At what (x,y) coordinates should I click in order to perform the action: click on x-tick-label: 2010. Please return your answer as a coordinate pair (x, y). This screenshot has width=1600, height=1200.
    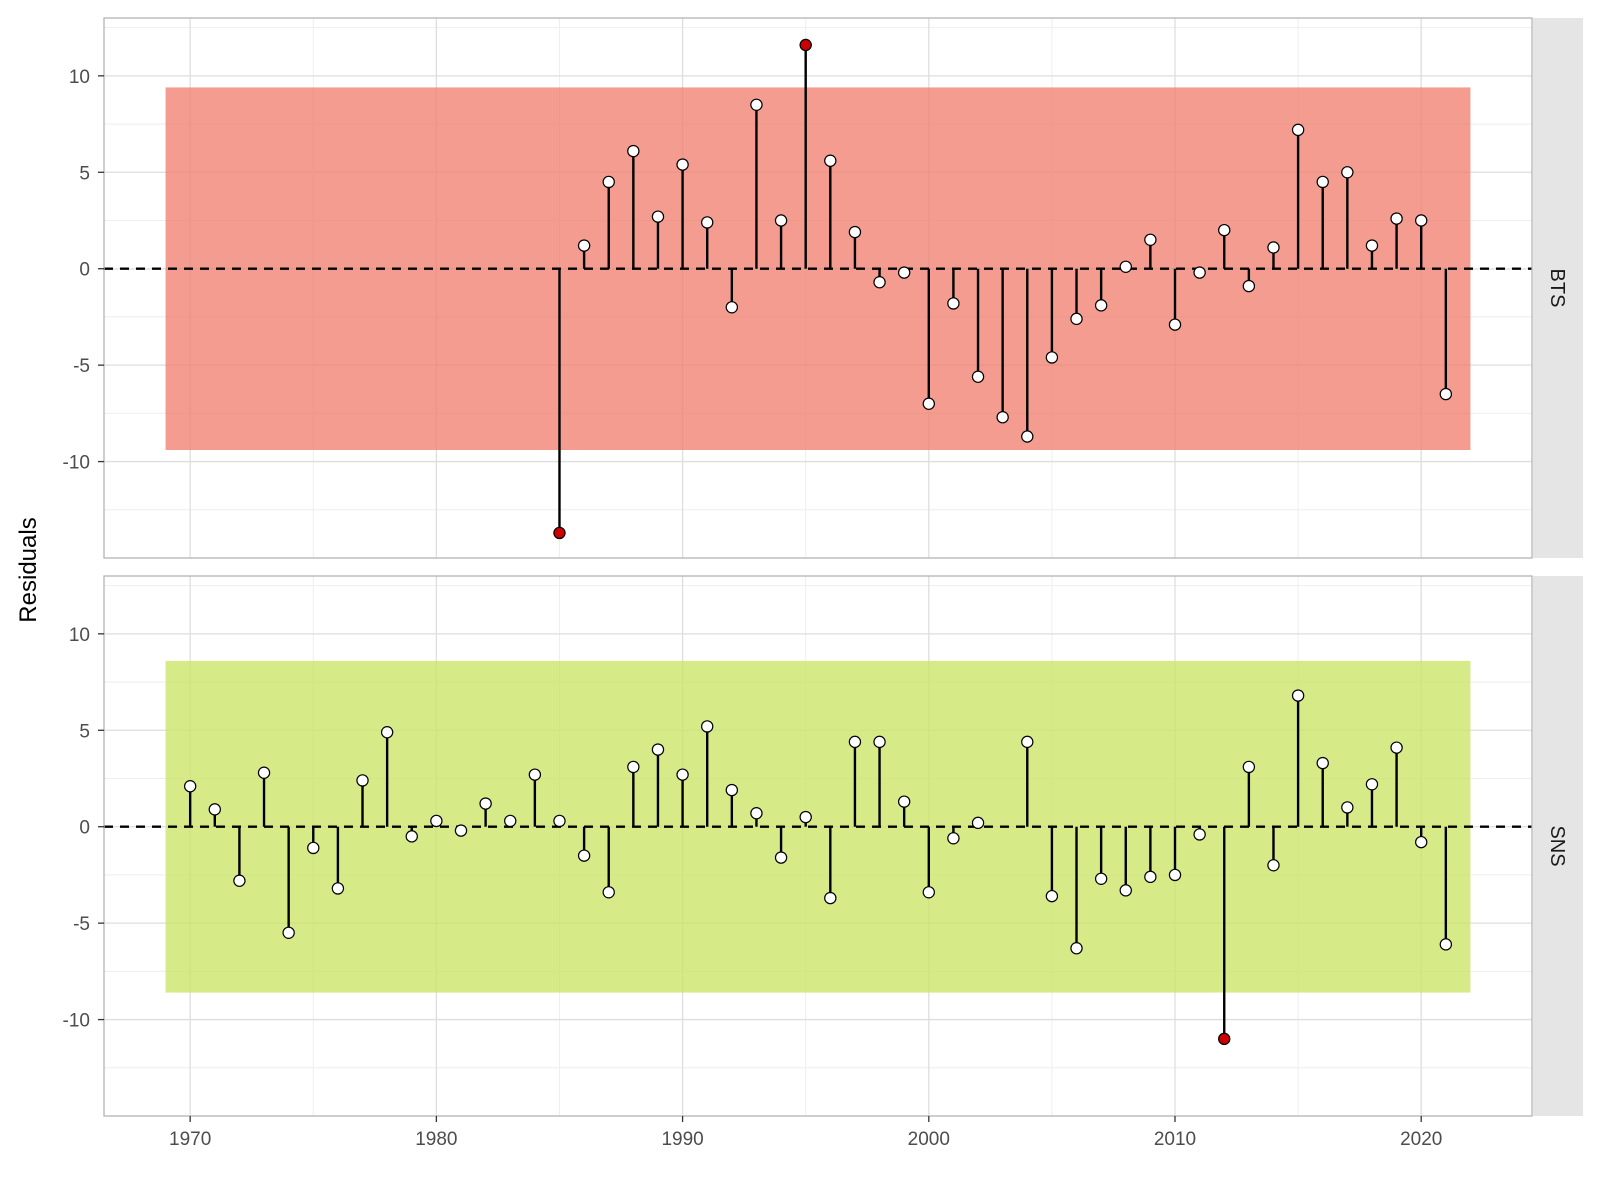
    Looking at the image, I should click on (1175, 1139).